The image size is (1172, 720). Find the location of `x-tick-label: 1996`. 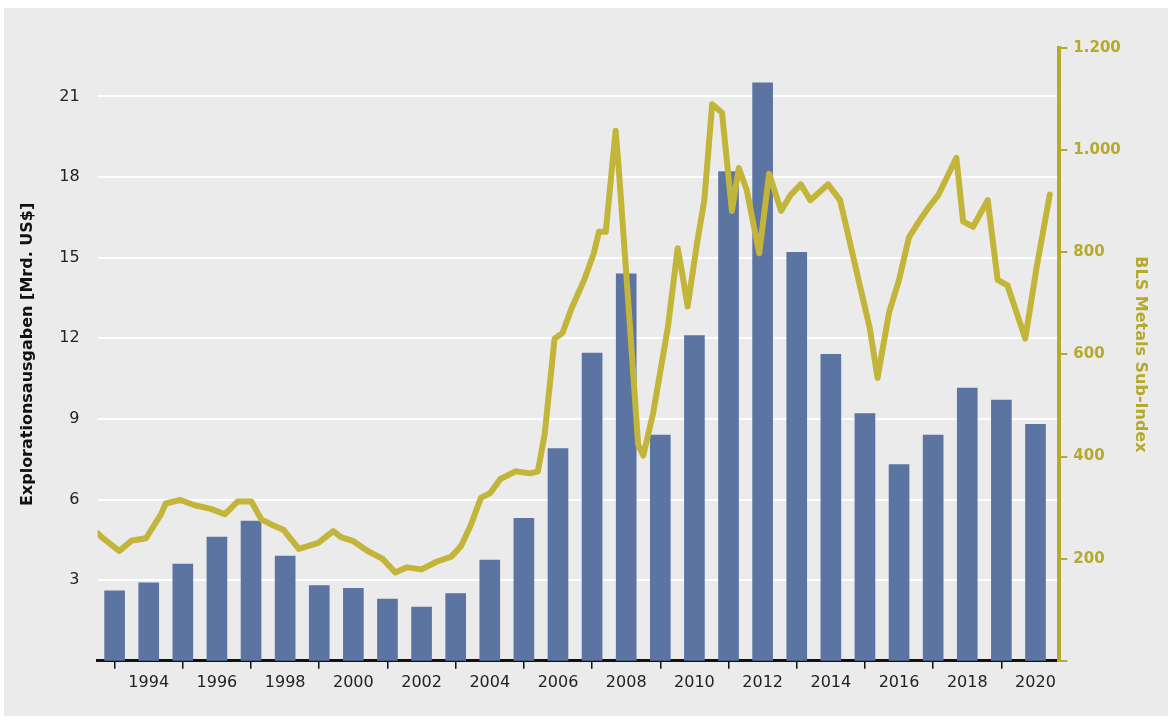

x-tick-label: 1996 is located at coordinates (217, 681).